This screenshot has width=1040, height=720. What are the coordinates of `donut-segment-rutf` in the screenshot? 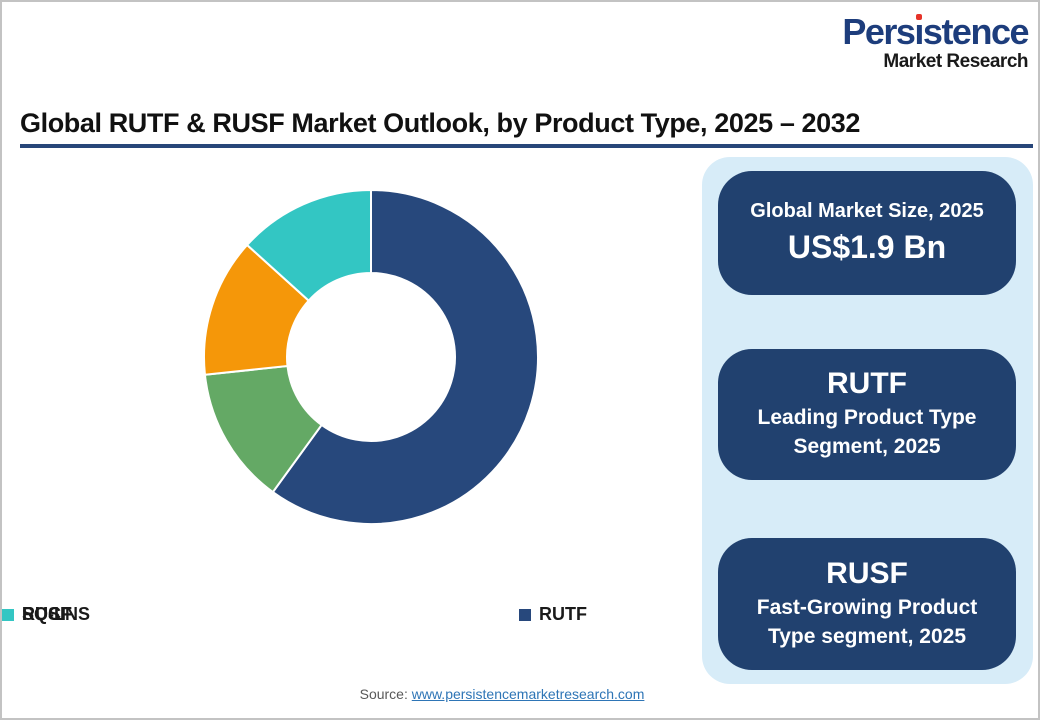 It's located at (405, 356).